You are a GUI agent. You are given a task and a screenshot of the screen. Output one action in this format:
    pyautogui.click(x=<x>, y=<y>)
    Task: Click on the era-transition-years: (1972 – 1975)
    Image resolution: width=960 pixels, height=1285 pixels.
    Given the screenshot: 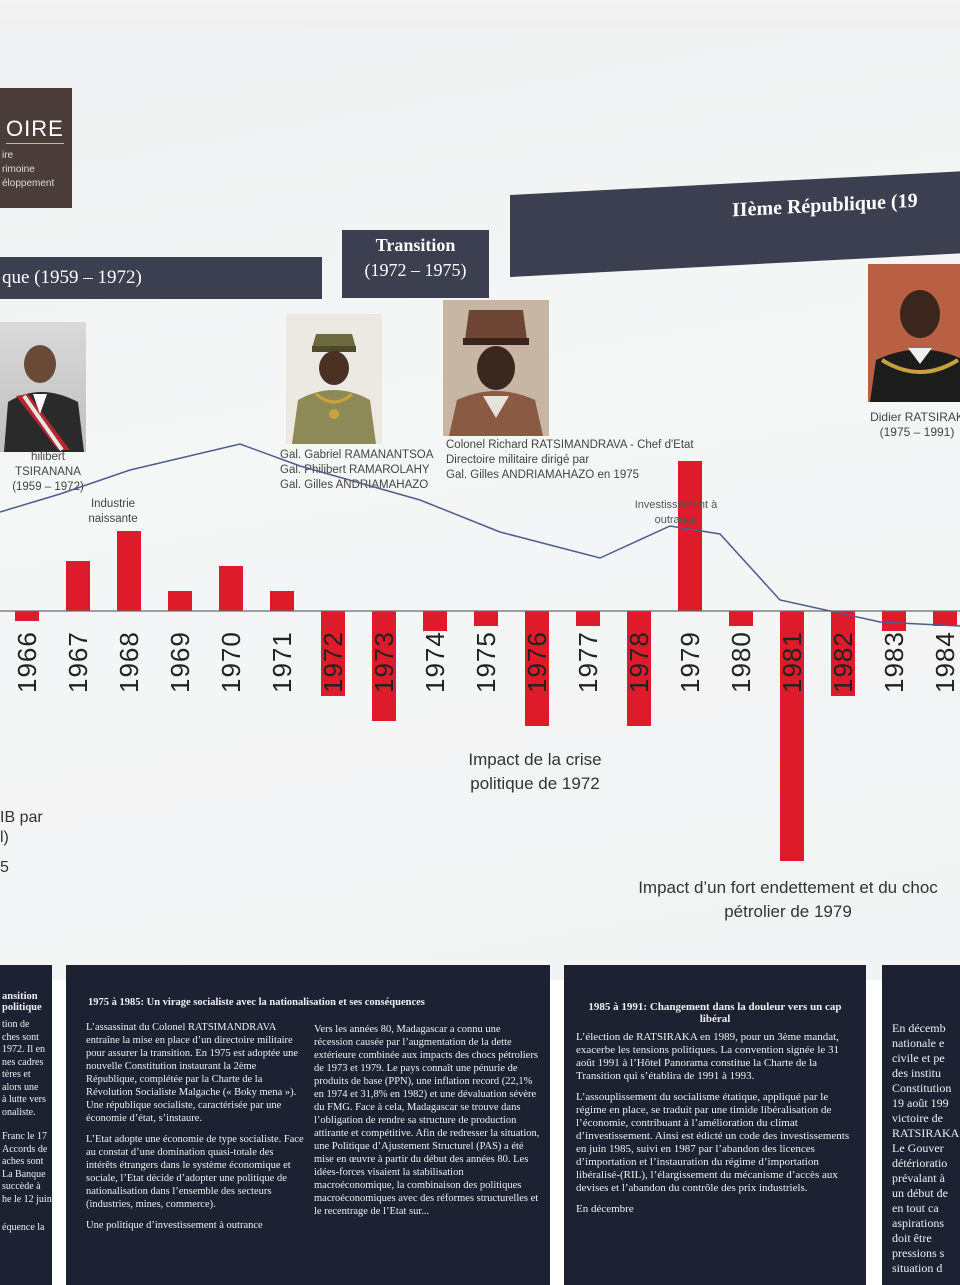 What is the action you would take?
    pyautogui.click(x=415, y=270)
    